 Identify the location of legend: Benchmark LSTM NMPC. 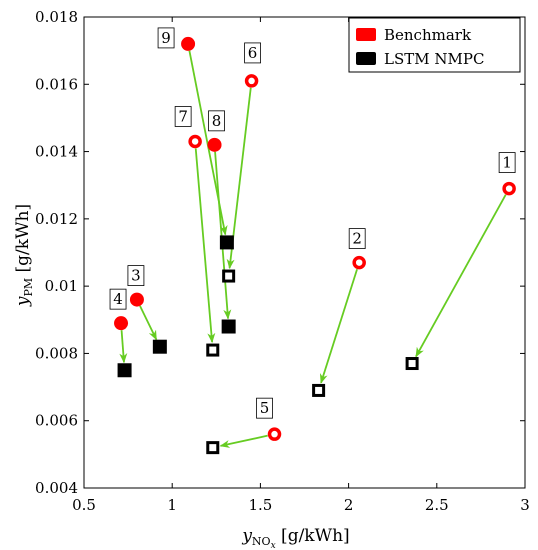
(434, 45).